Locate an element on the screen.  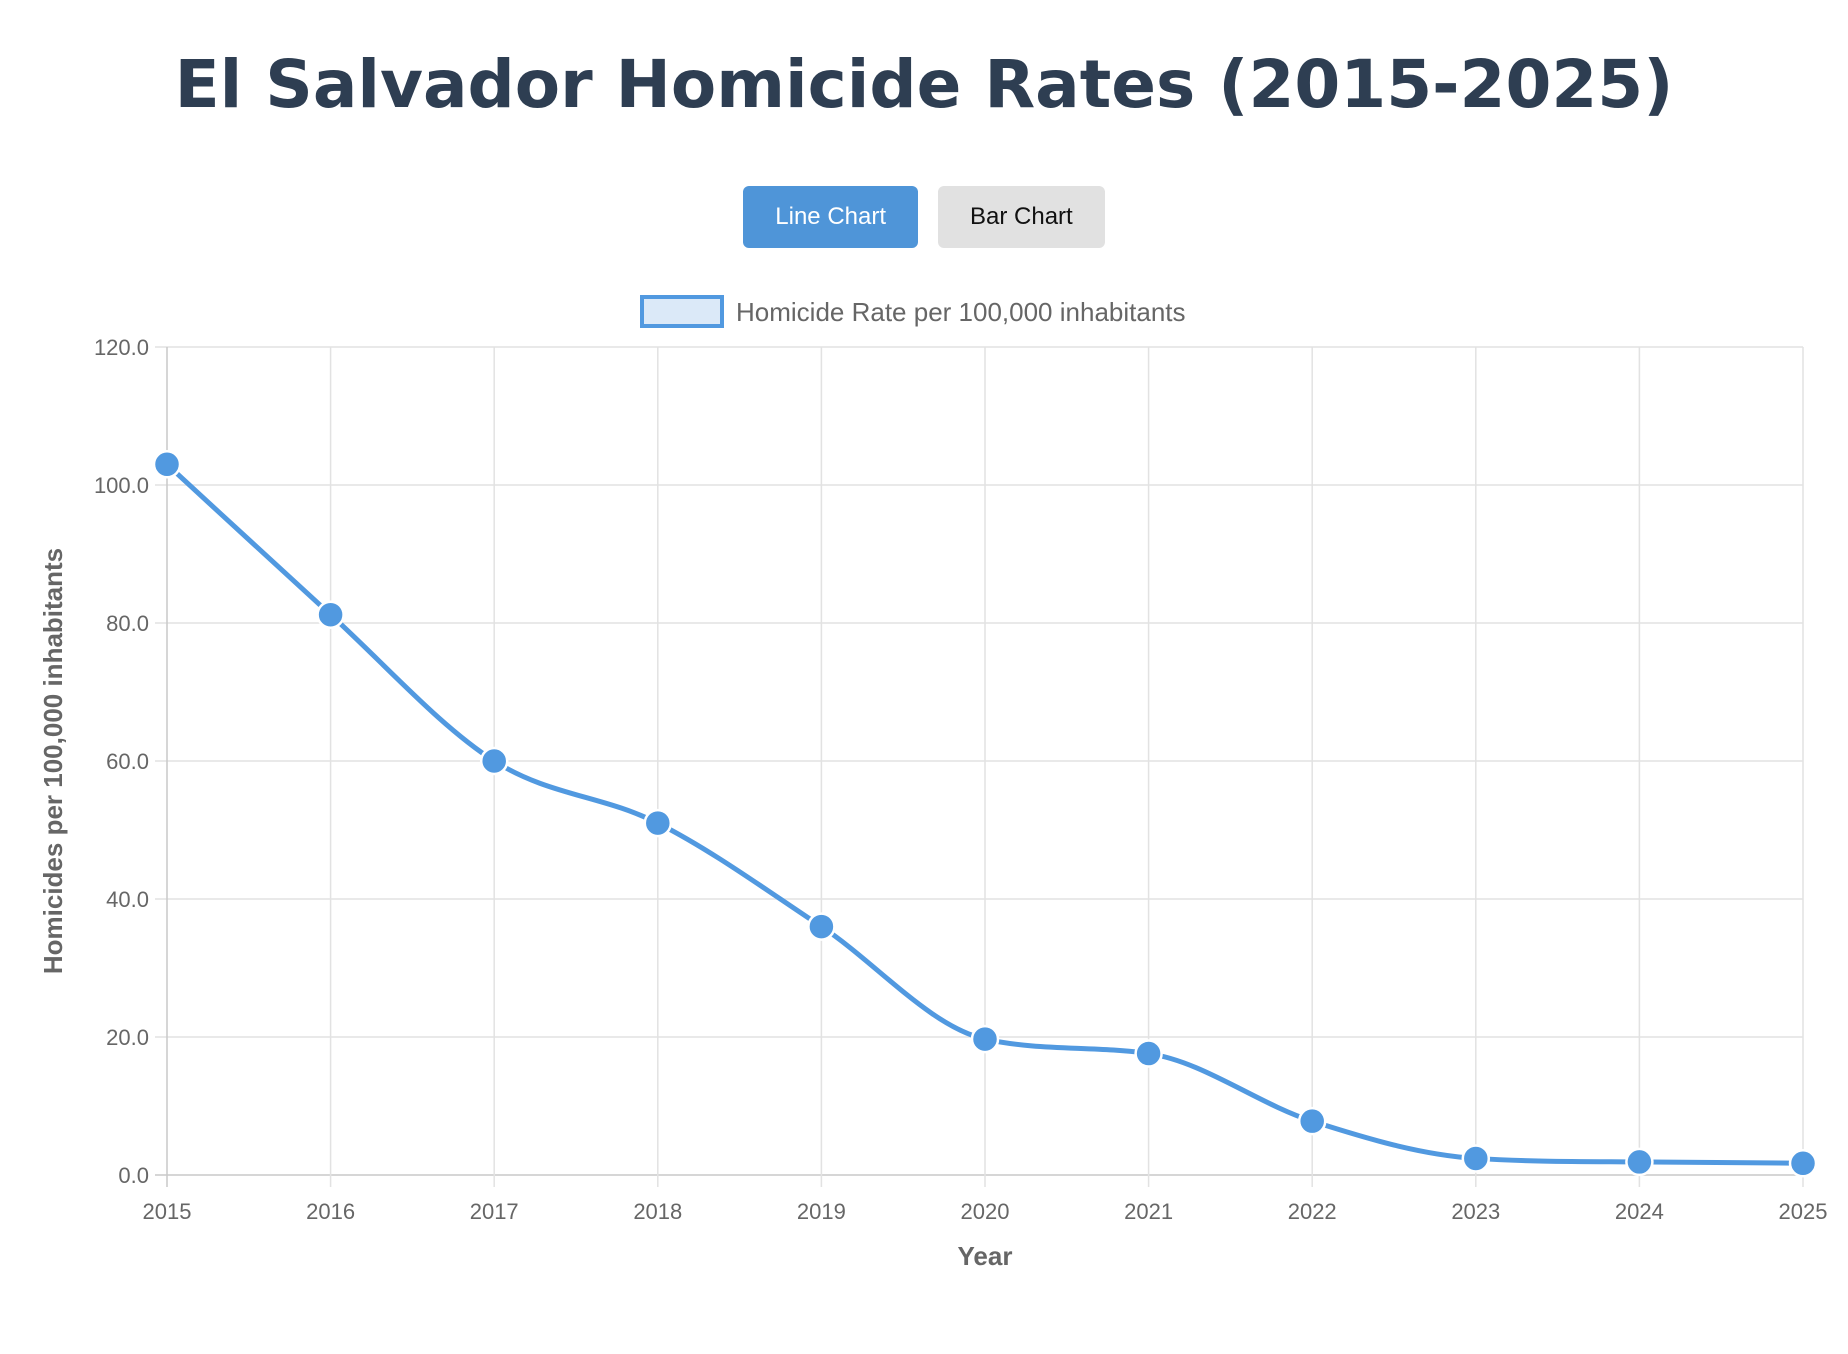
x-tick-label: 2018 is located at coordinates (657, 1211).